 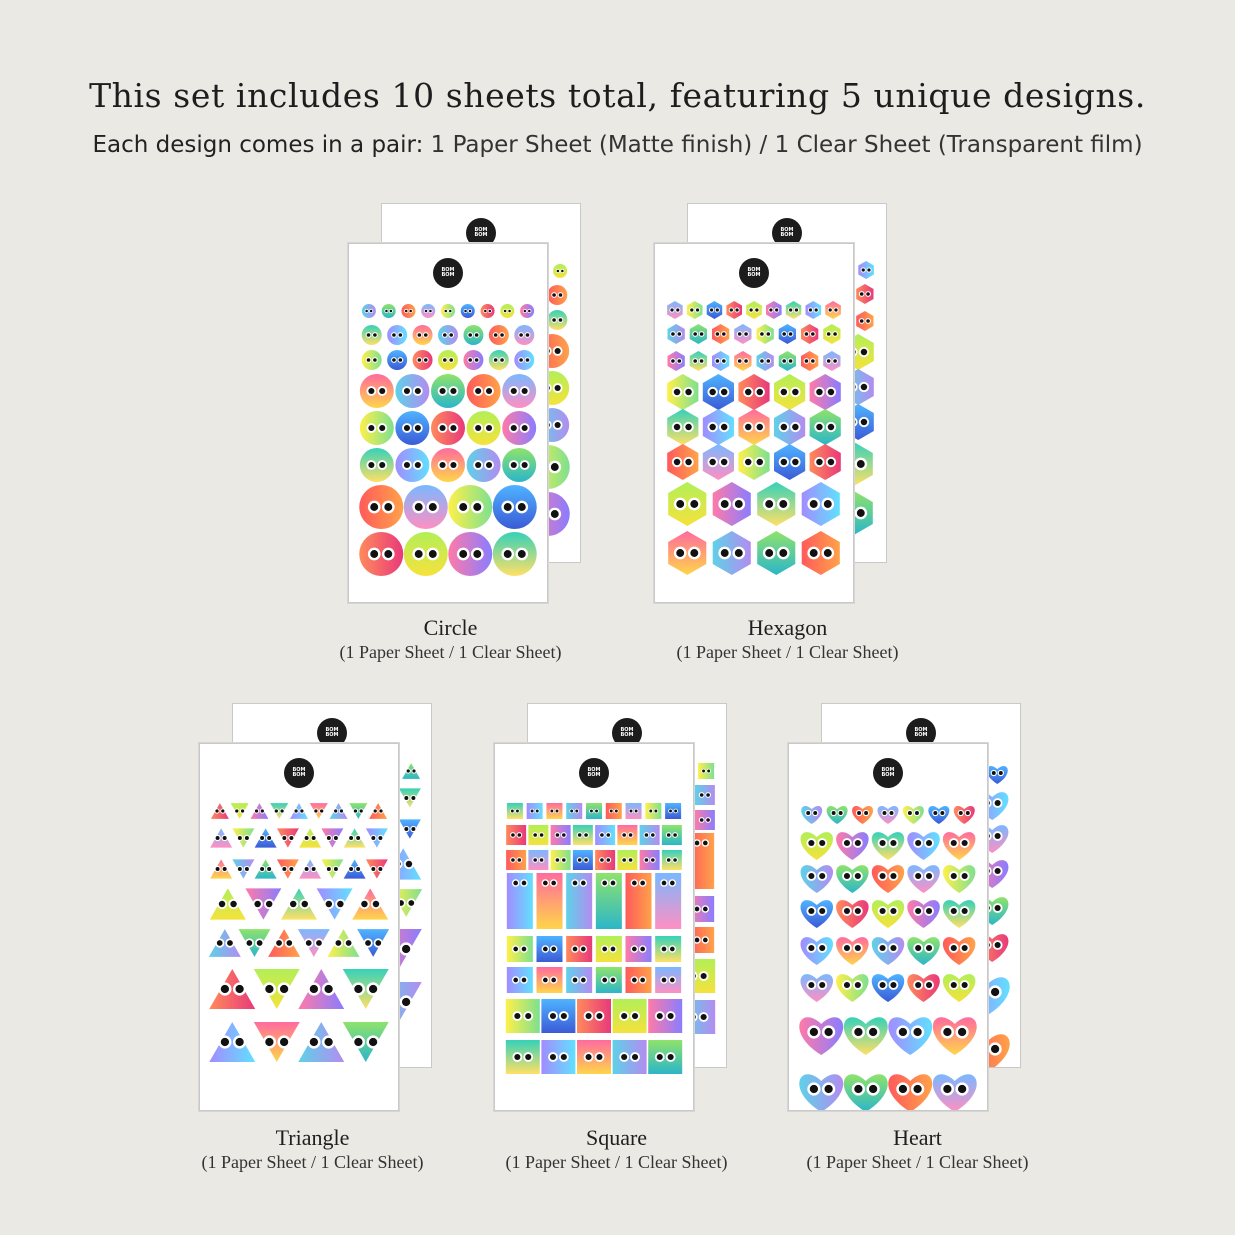 I want to click on set-name: Square, so click(x=616, y=1137).